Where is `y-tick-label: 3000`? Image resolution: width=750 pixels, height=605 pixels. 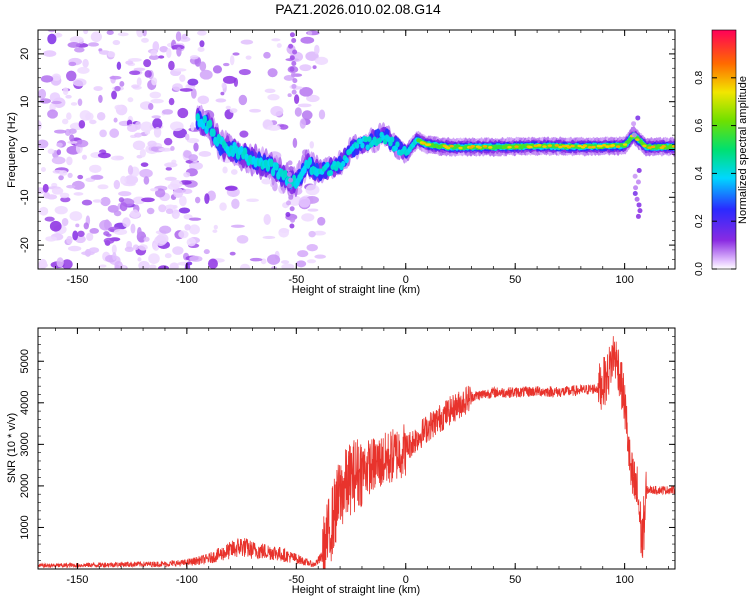
y-tick-label: 3000 is located at coordinates (25, 444).